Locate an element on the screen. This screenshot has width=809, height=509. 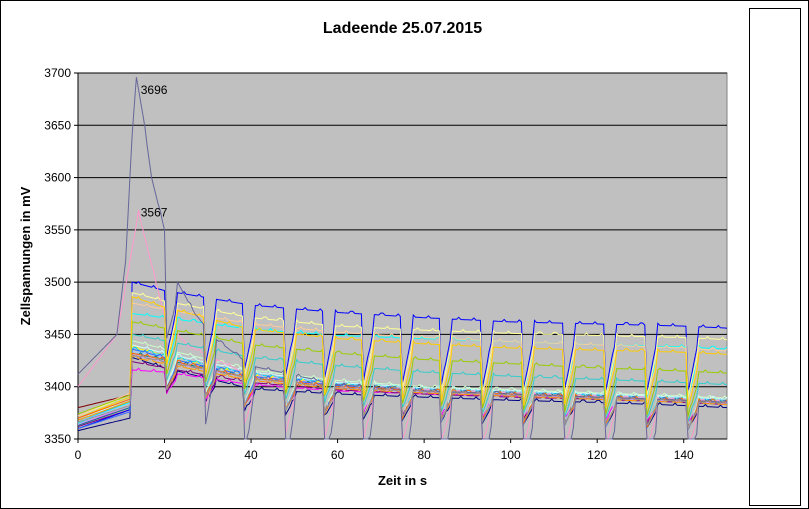
y-tick-label: 3700 is located at coordinates (57, 73).